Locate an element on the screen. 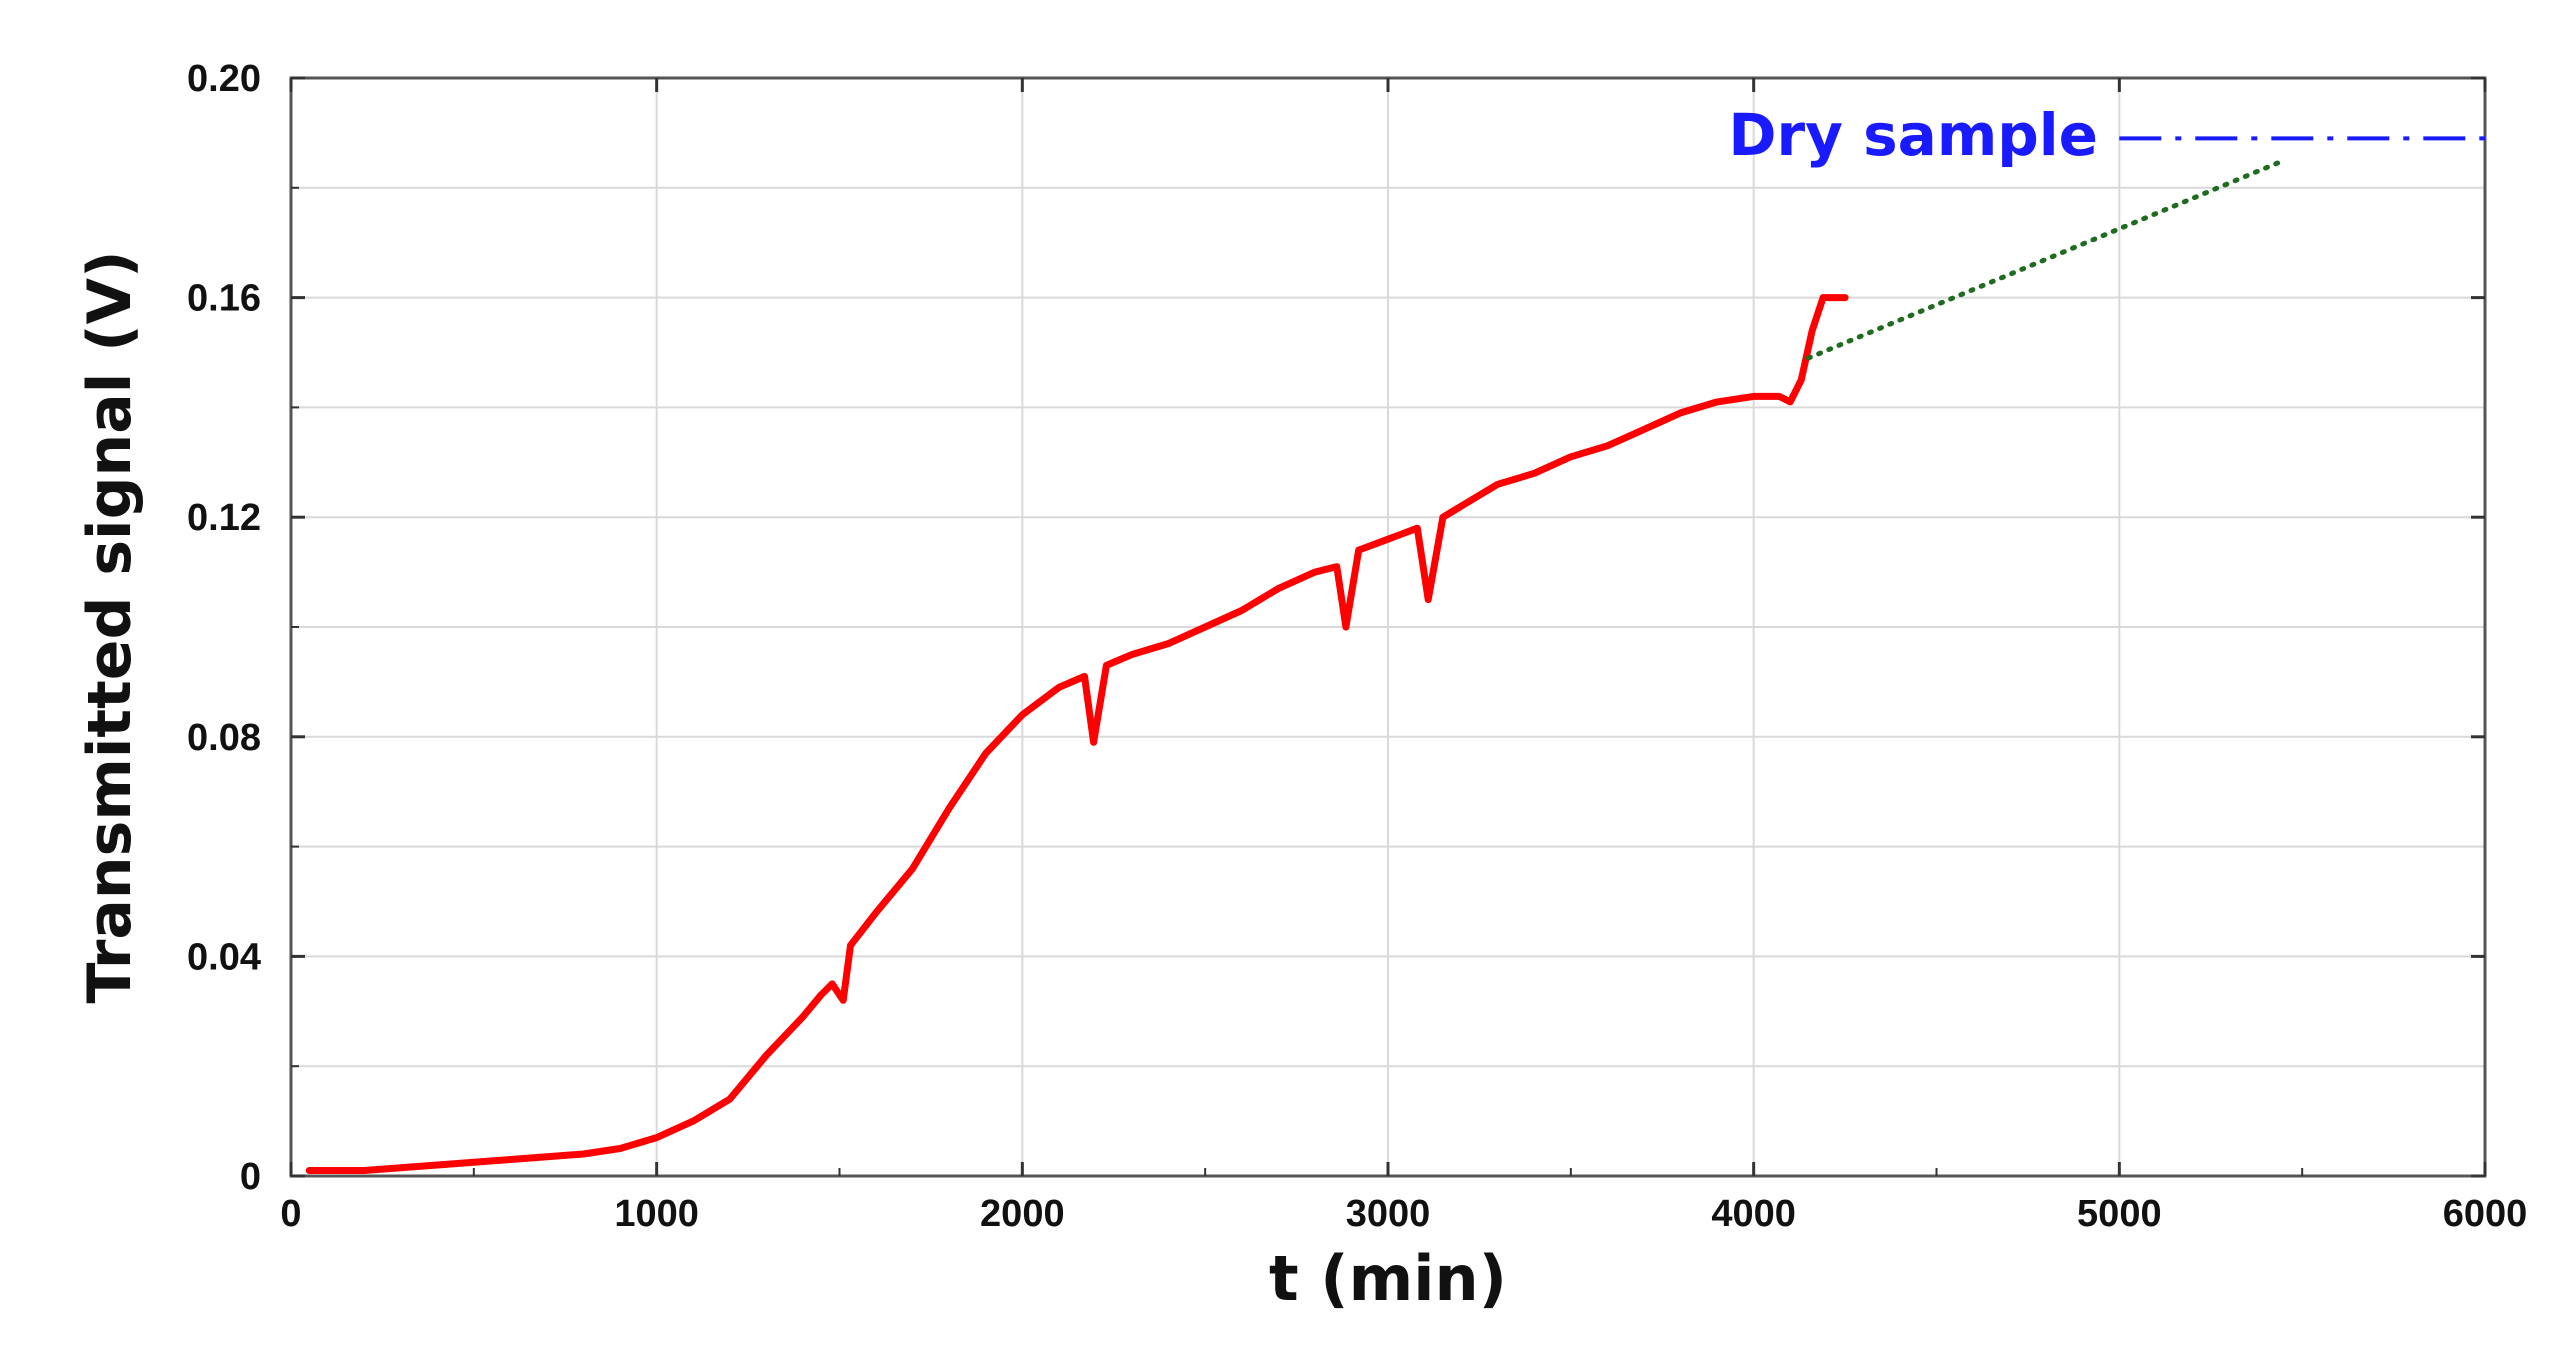 Image resolution: width=2572 pixels, height=1352 pixels. x-tick-label: 2000 is located at coordinates (1022, 1214).